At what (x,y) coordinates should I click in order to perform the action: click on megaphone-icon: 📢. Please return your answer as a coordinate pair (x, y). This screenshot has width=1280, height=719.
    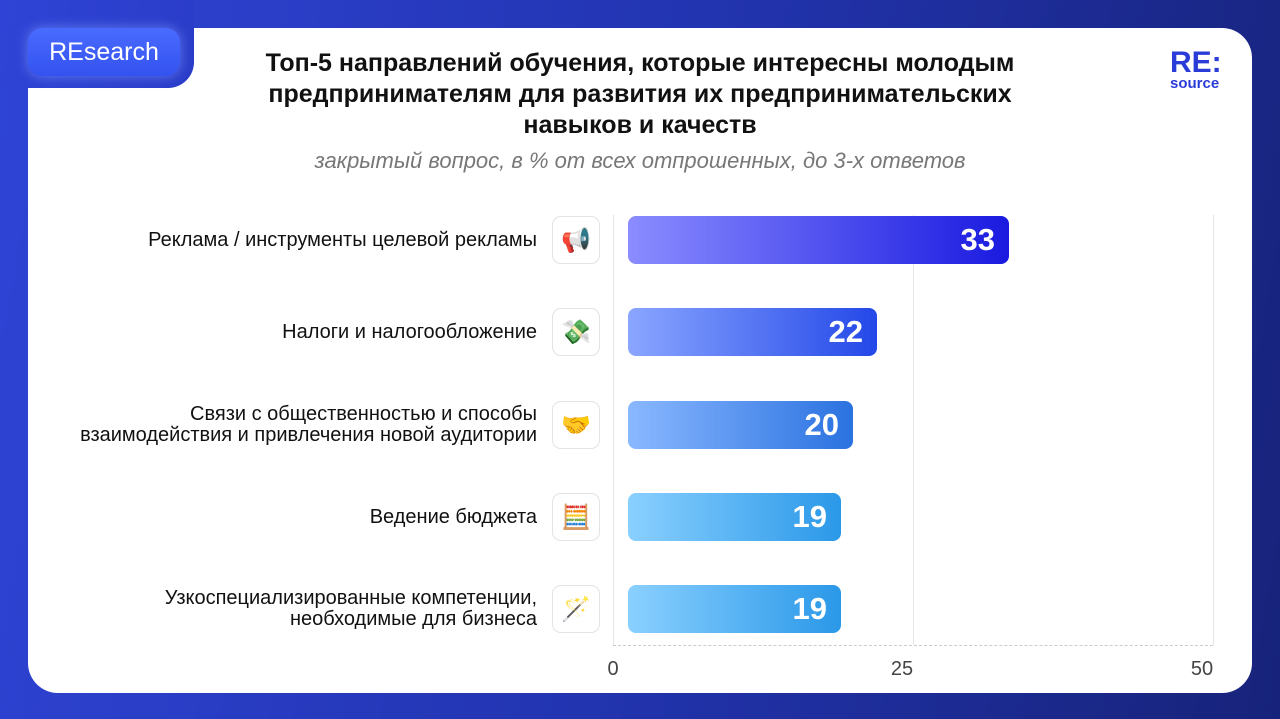
    Looking at the image, I should click on (576, 240).